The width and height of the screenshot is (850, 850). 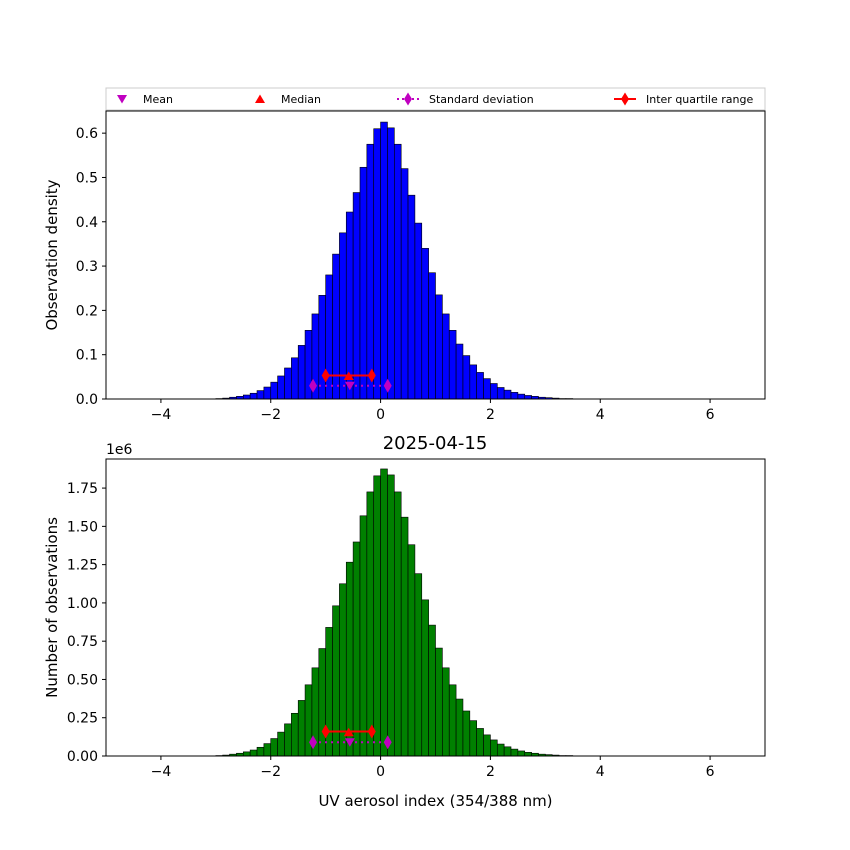 I want to click on legend-label: Standard deviation, so click(x=481, y=99).